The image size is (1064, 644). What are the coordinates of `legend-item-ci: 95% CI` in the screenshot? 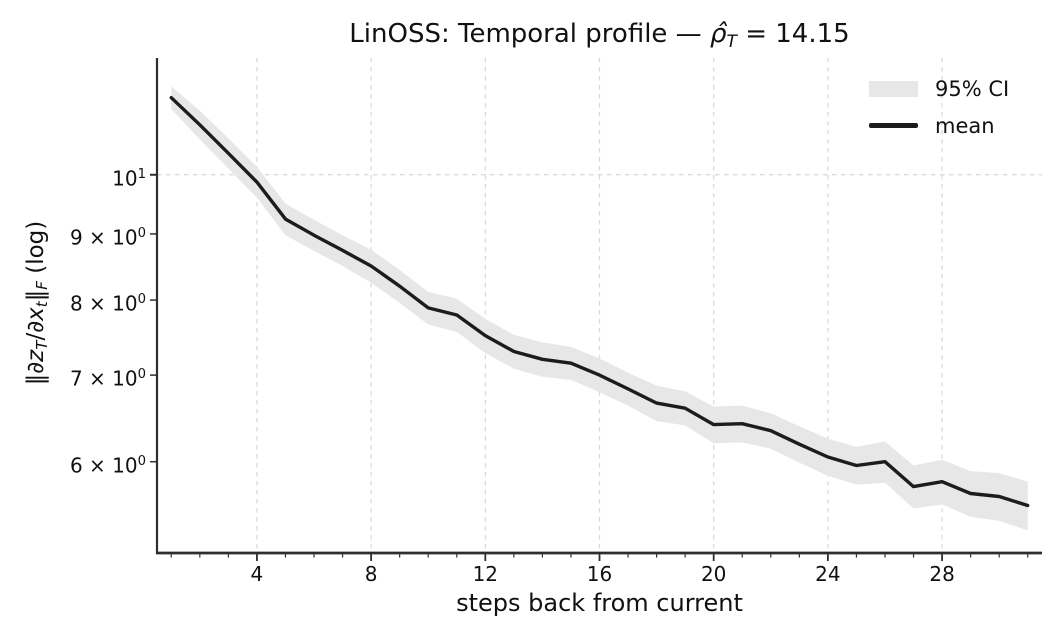 It's located at (939, 88).